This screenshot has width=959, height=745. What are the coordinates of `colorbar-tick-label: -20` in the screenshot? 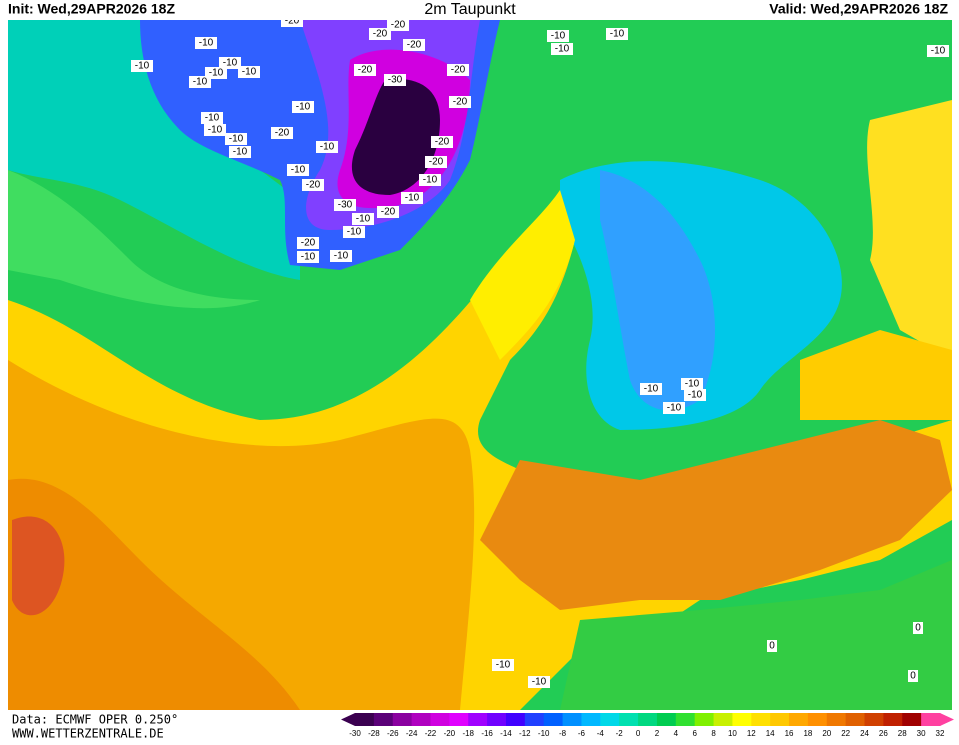 It's located at (450, 733).